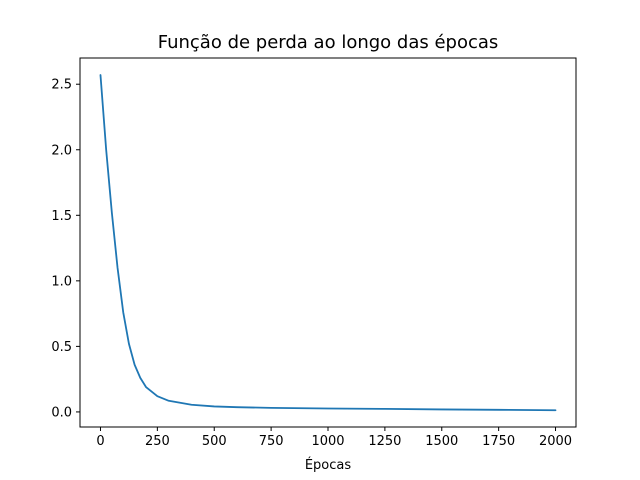  What do you see at coordinates (61, 347) in the screenshot?
I see `y-tick-label: 0.5` at bounding box center [61, 347].